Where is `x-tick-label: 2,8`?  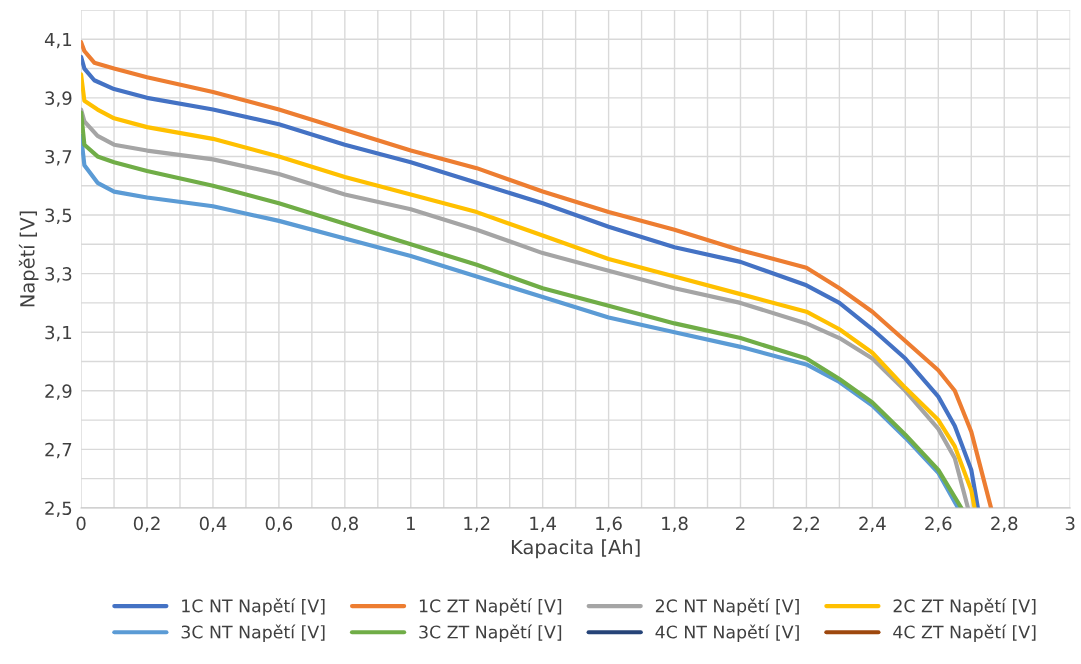 x-tick-label: 2,8 is located at coordinates (1004, 524).